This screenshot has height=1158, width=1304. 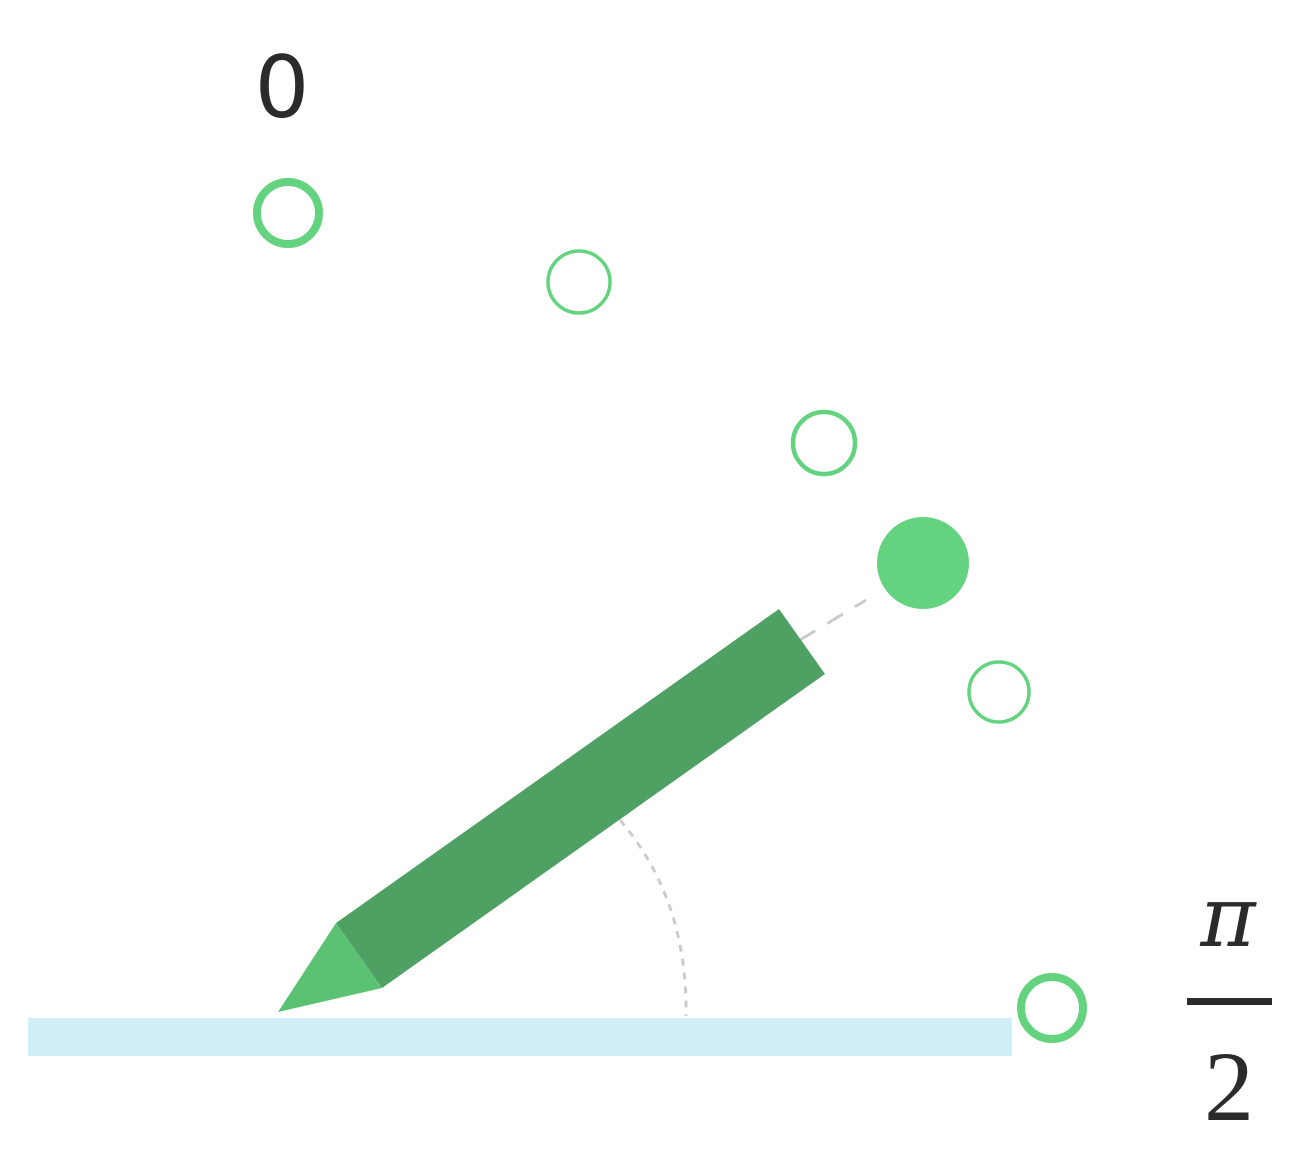 I want to click on pencil-body, so click(x=580, y=798).